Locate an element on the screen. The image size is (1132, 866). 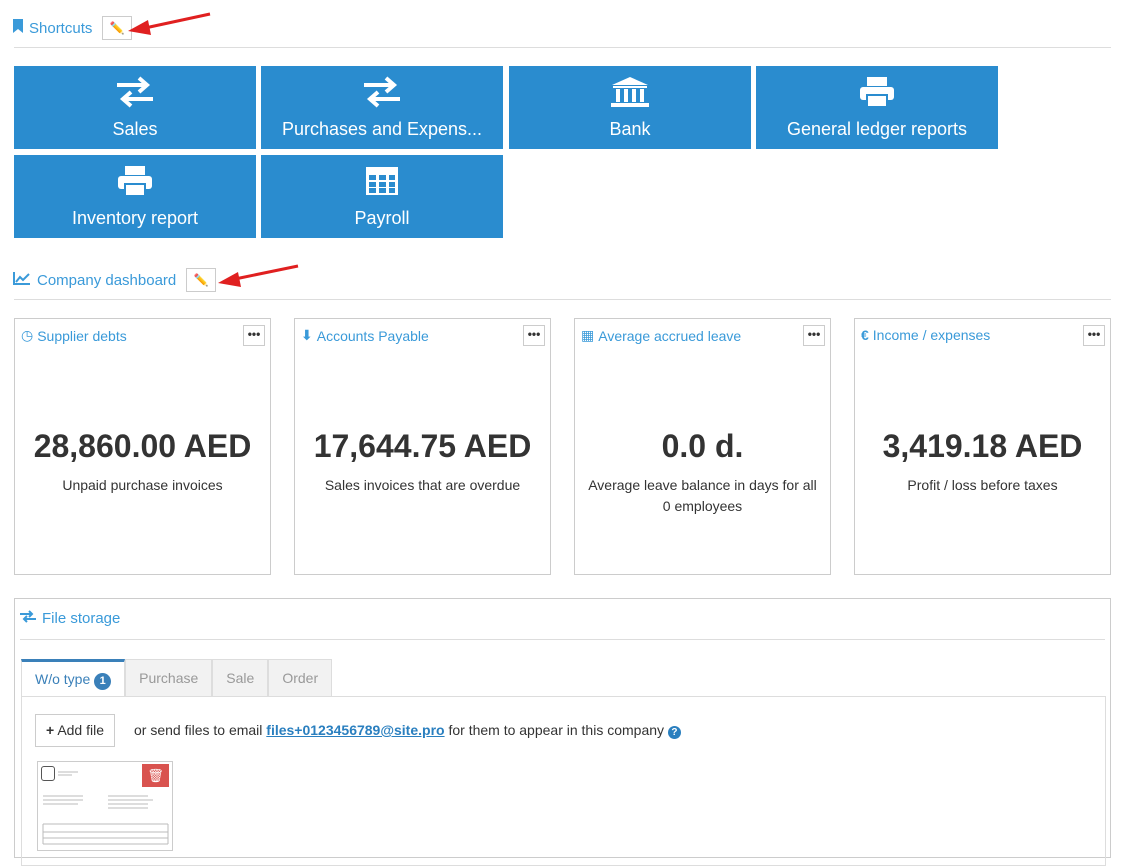
card-title: Supplier debts is located at coordinates (82, 335).